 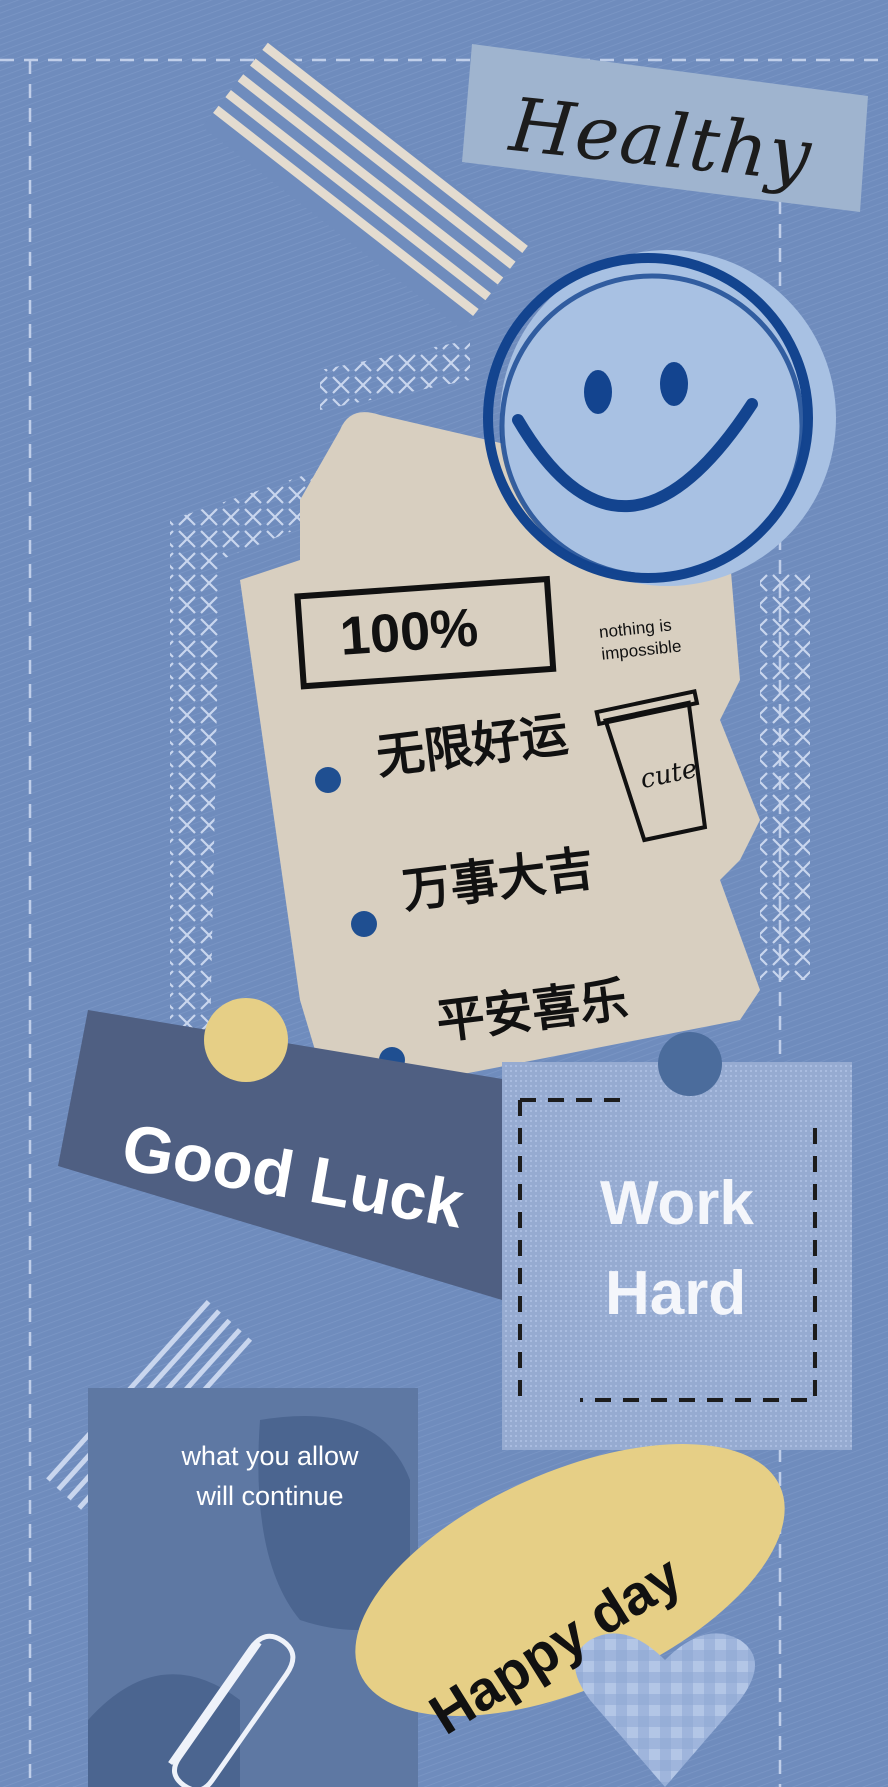 What do you see at coordinates (677, 1256) in the screenshot?
I see `work-hard-card` at bounding box center [677, 1256].